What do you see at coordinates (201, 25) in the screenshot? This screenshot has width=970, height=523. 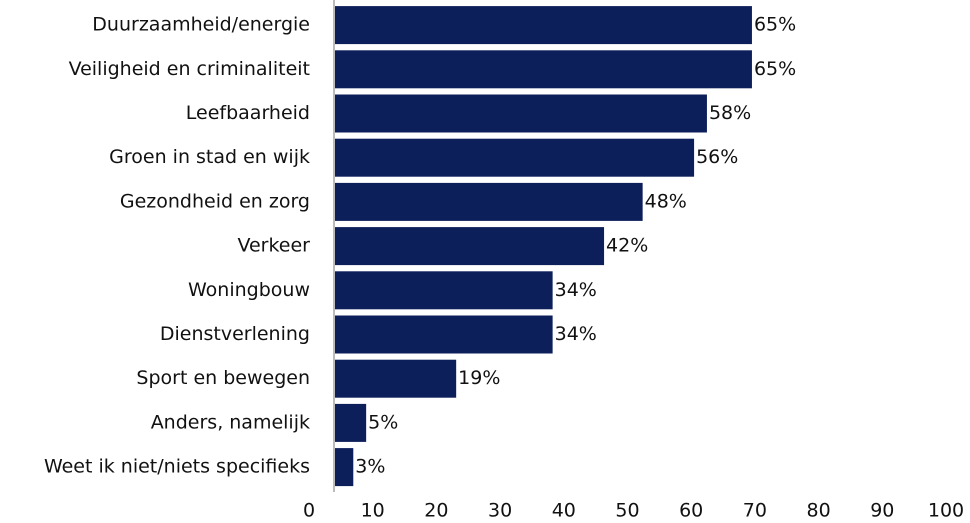 I see `category-label: Duurzaamheid/energie` at bounding box center [201, 25].